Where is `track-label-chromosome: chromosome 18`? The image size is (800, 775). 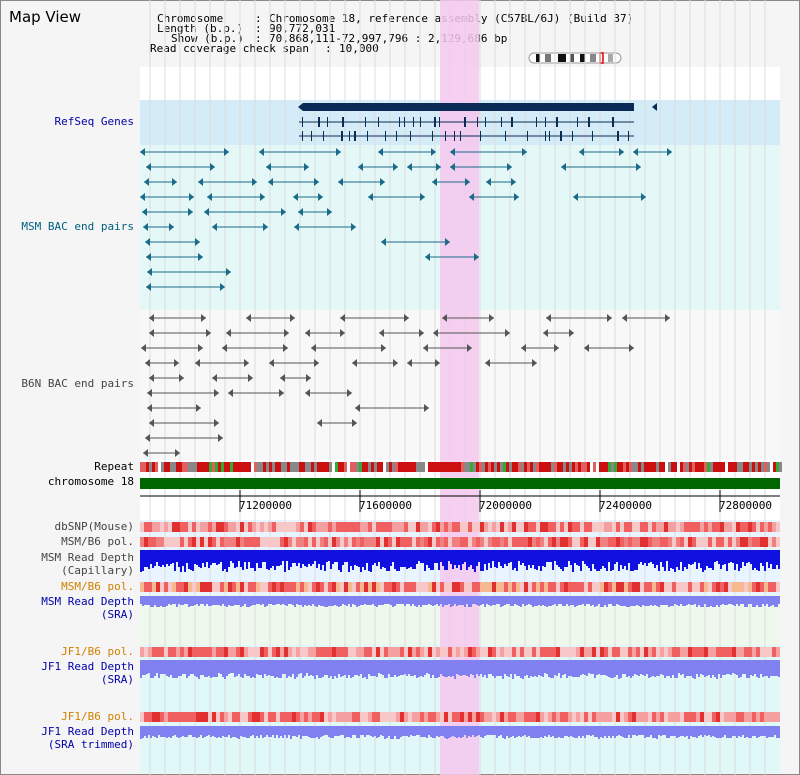
track-label-chromosome: chromosome 18 is located at coordinates (90, 481).